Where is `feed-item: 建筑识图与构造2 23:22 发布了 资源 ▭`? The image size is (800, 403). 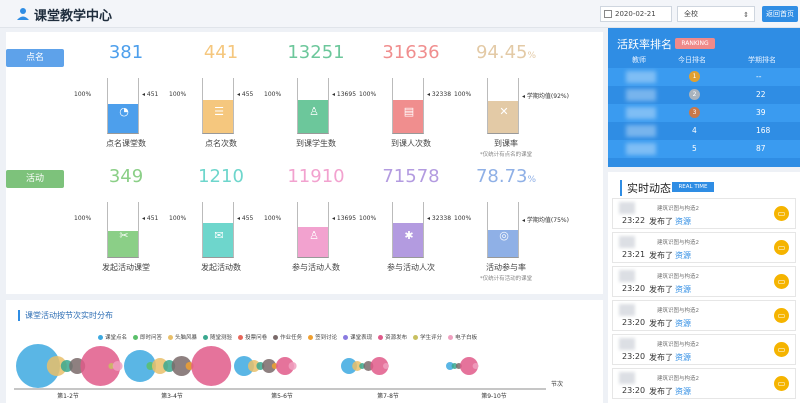
feed-item: 建筑识图与构造2 23:22 发布了 资源 ▭ is located at coordinates (704, 213).